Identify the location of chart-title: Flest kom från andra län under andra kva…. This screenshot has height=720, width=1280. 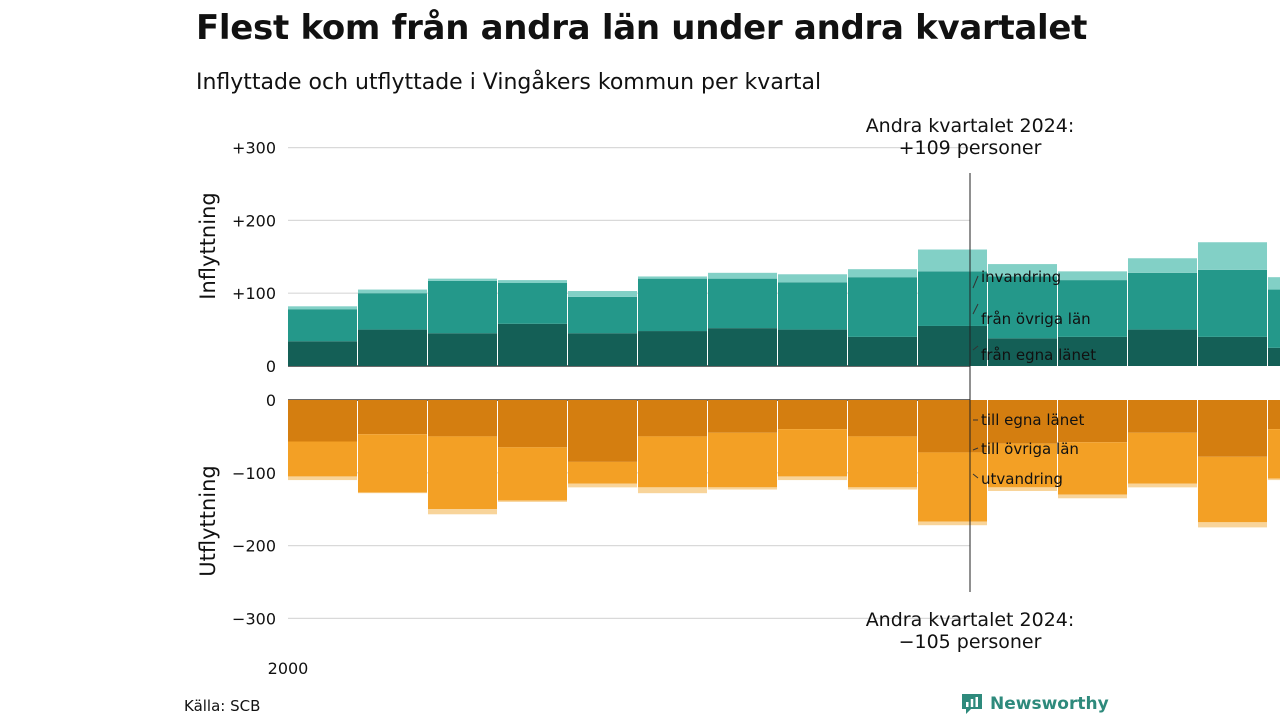
(642, 28).